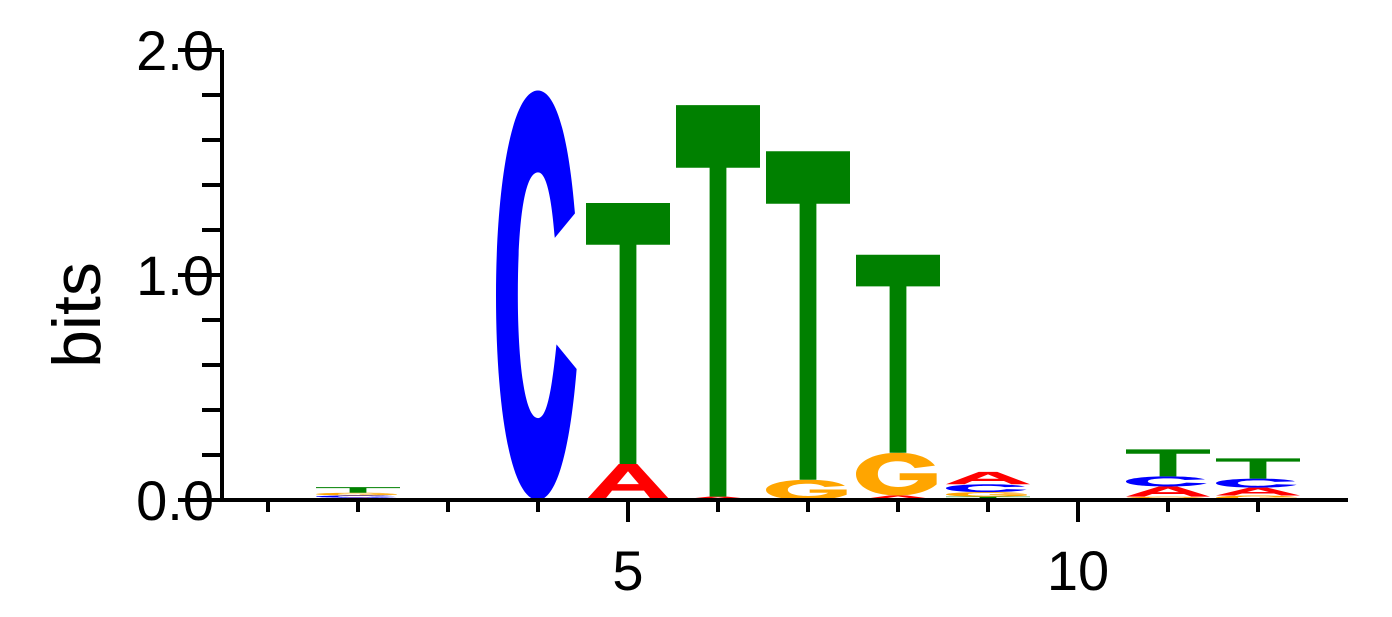 The height and width of the screenshot is (617, 1392). I want to click on y-axis-label: bits, so click(77, 315).